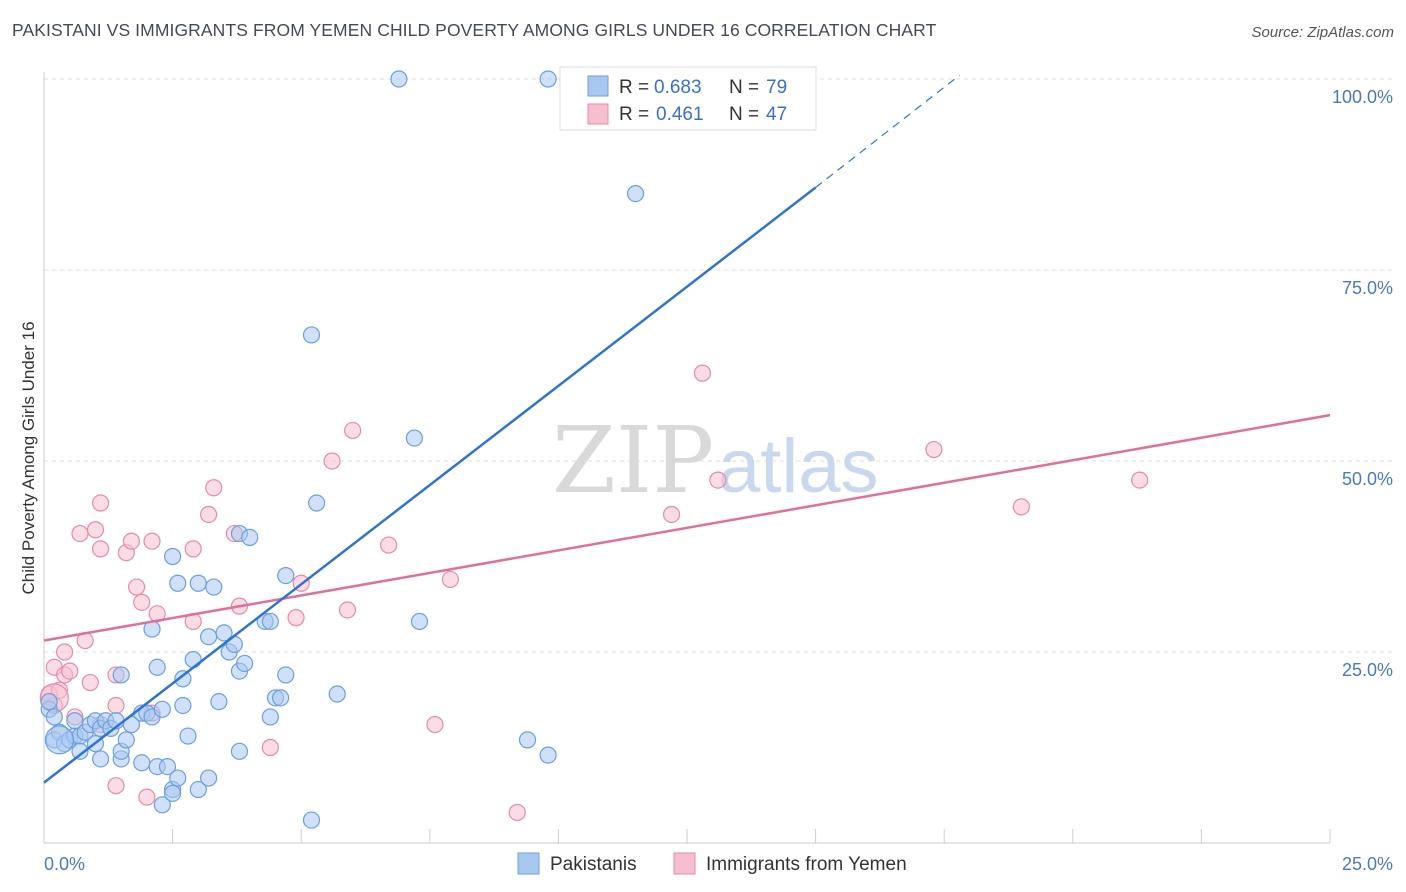 Image resolution: width=1406 pixels, height=892 pixels. What do you see at coordinates (528, 863) in the screenshot?
I see `bottom-legend-swatch-pakistanis` at bounding box center [528, 863].